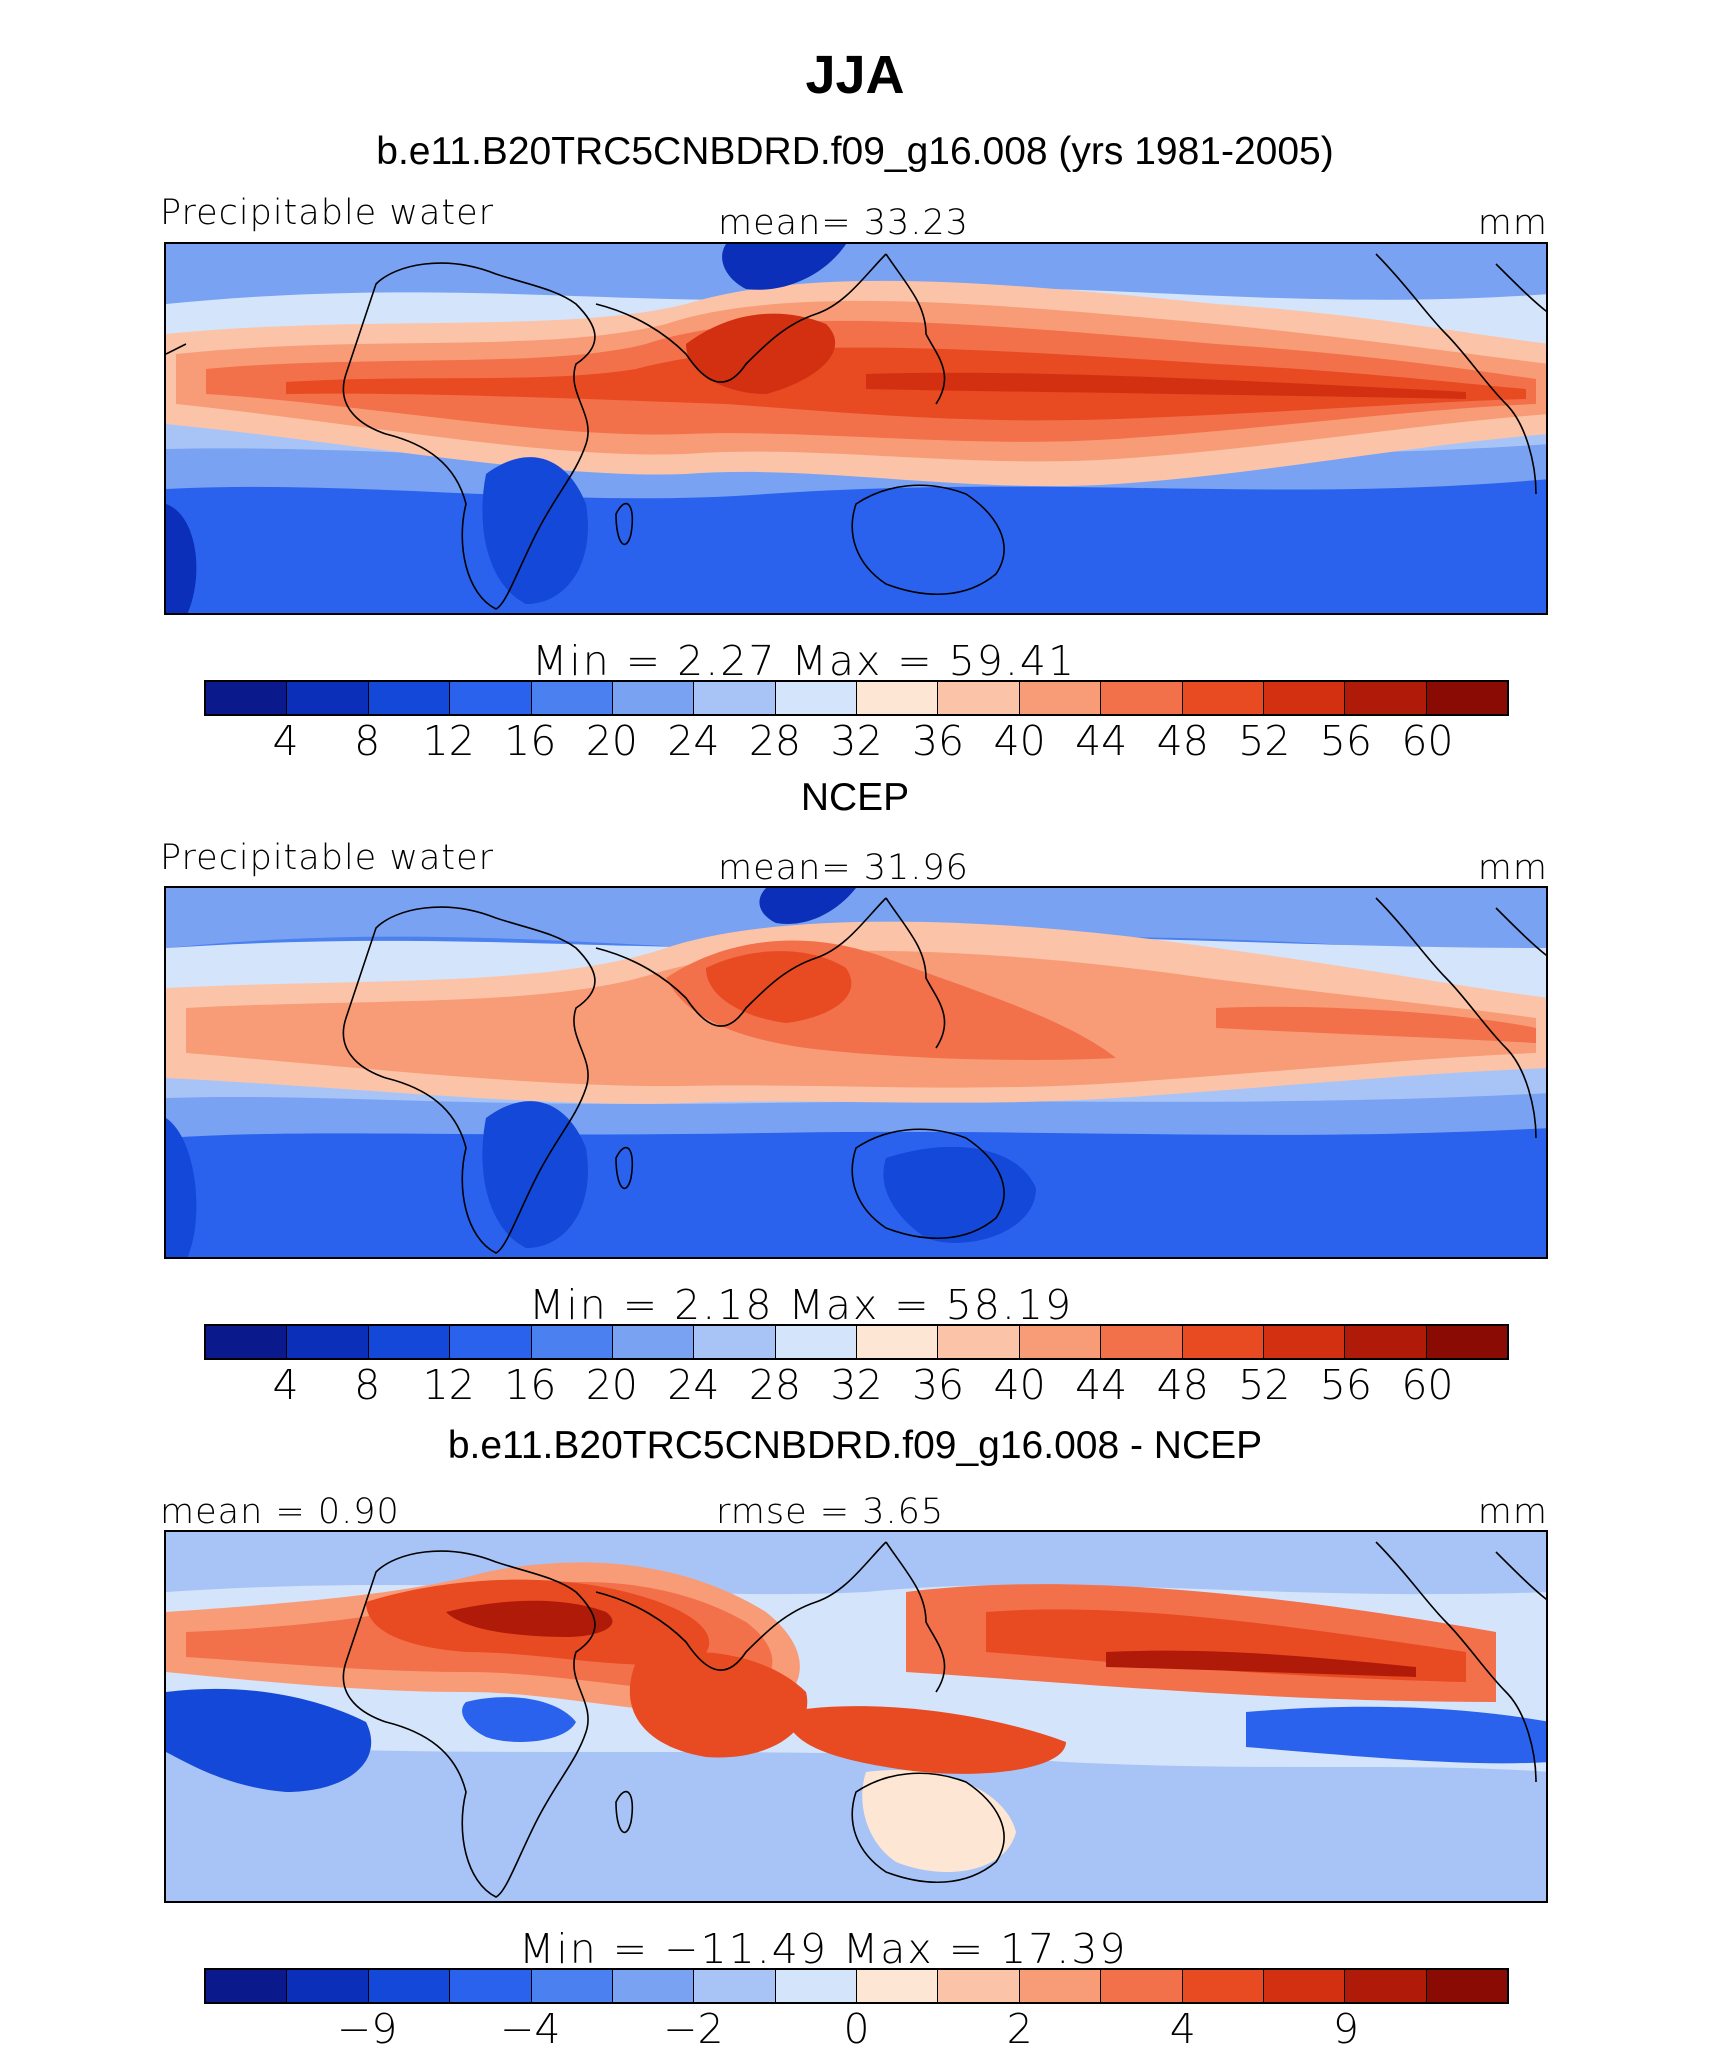  I want to click on colorbar-tick-label: 2, so click(1019, 2029).